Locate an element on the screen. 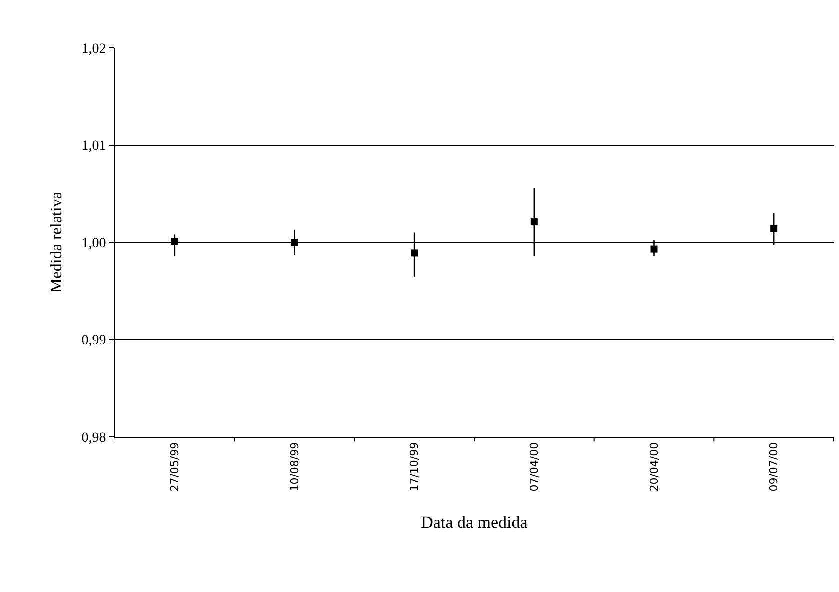 The image size is (839, 592). y-tick-label: 1,01 is located at coordinates (94, 146).